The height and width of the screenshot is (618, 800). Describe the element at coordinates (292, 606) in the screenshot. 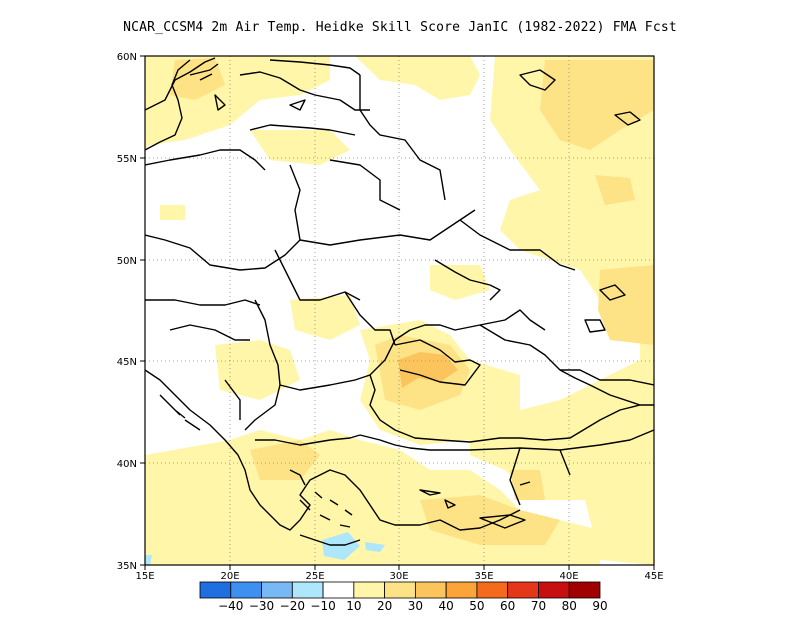

I see `colorbar-label: −20` at that location.